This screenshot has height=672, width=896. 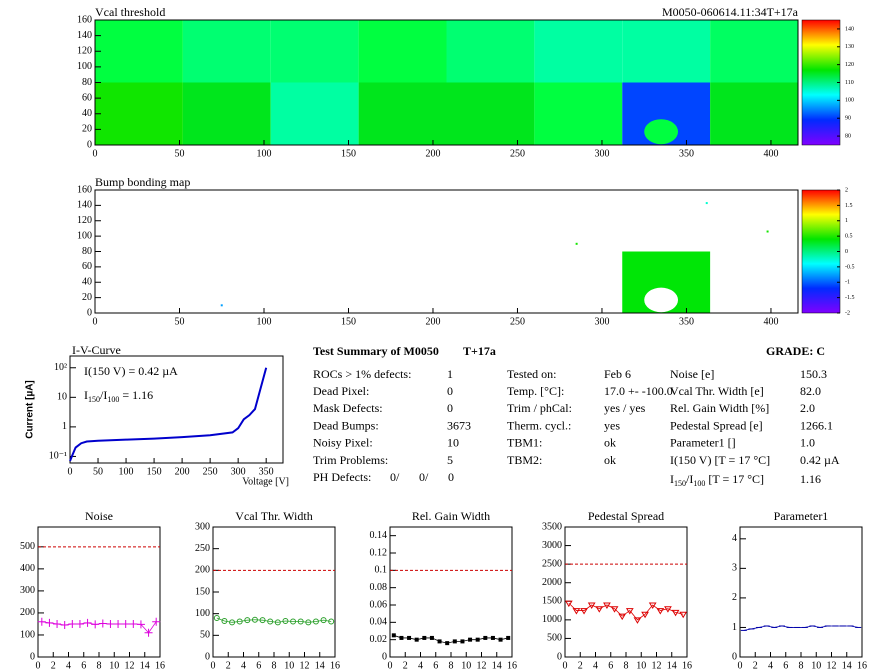 I want to click on y-tick-label: 80, so click(x=87, y=82).